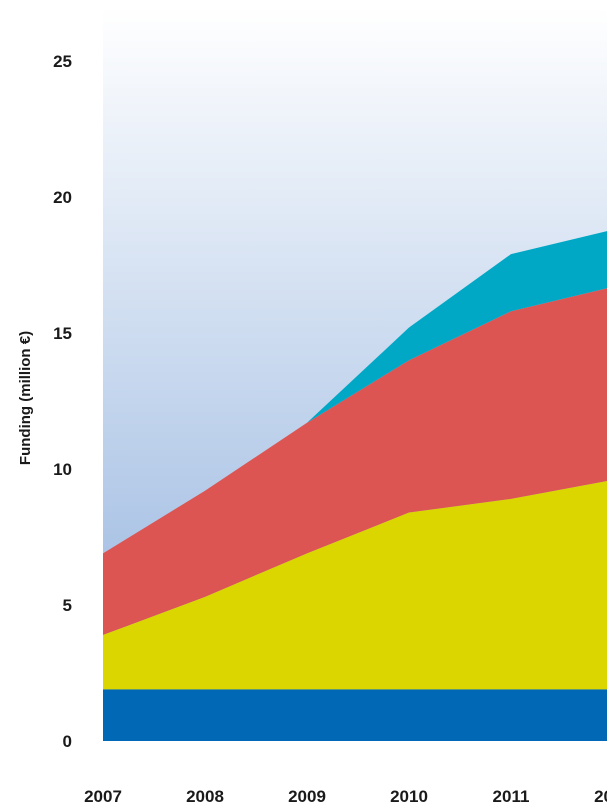  Describe the element at coordinates (62, 401) in the screenshot. I see `y-axis-ticks: 0 5 10 15 20 25` at that location.